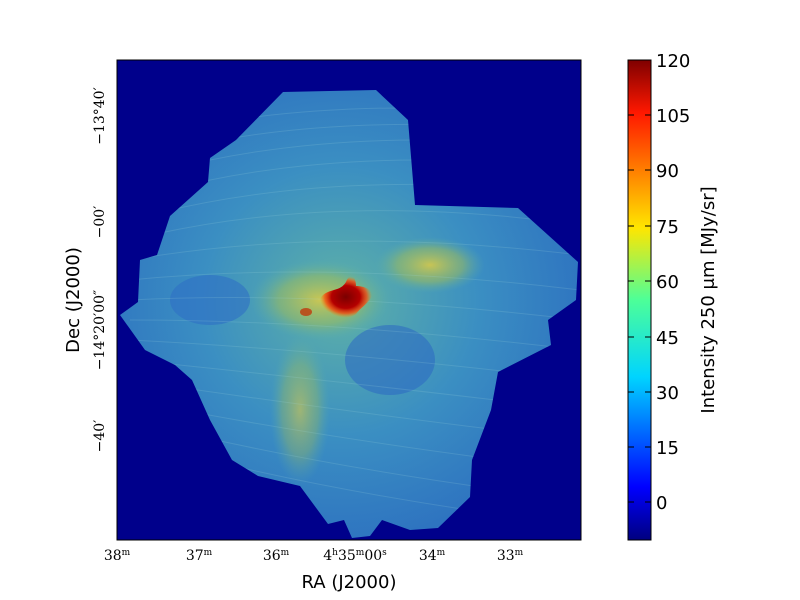 The width and height of the screenshot is (800, 600). What do you see at coordinates (100, 116) in the screenshot?
I see `y-tick-label: −13°40′` at bounding box center [100, 116].